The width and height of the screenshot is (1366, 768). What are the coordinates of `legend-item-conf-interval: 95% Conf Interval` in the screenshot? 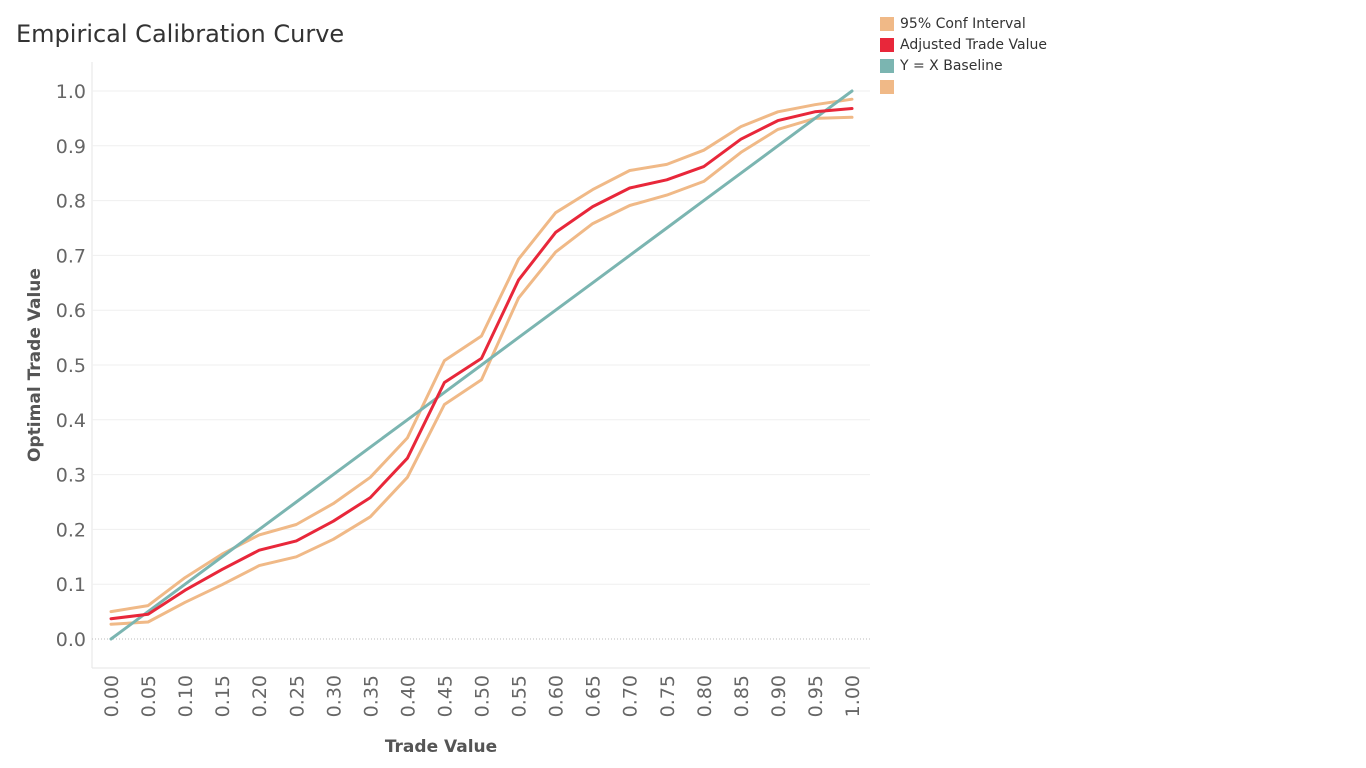 It's located at (963, 23).